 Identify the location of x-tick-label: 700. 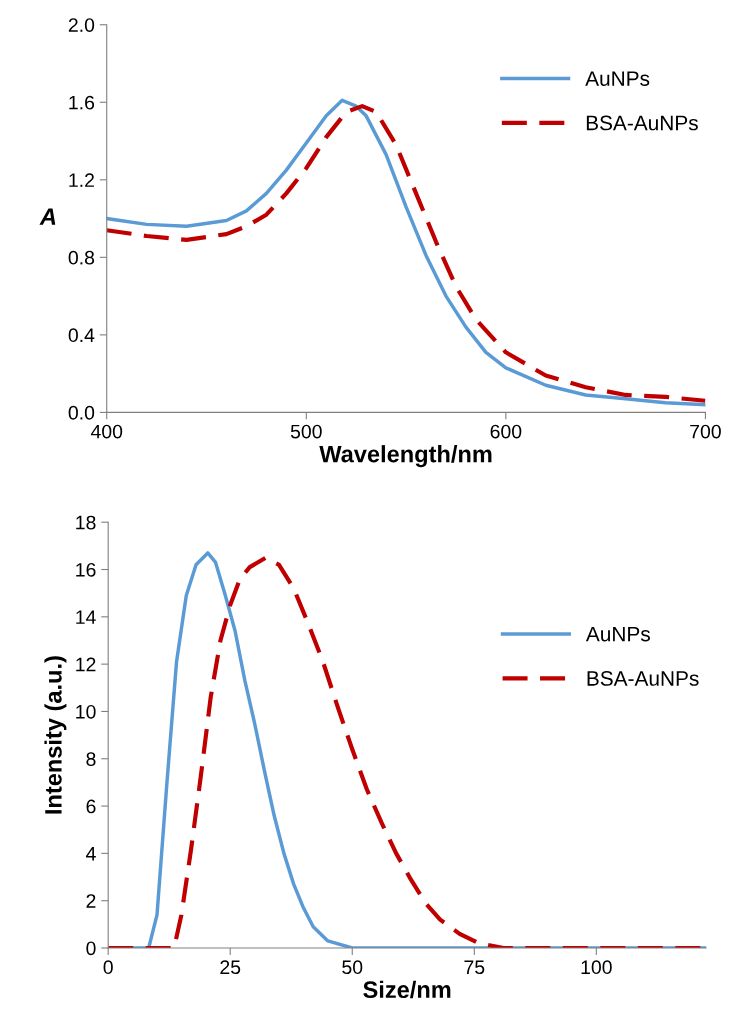
(705, 431).